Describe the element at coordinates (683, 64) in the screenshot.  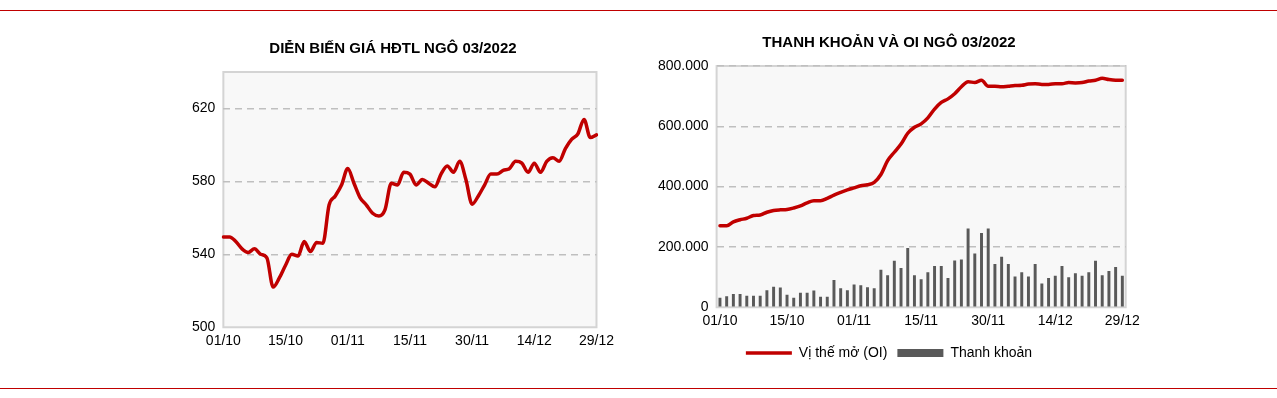
I see `y-tick-label: 800.000` at that location.